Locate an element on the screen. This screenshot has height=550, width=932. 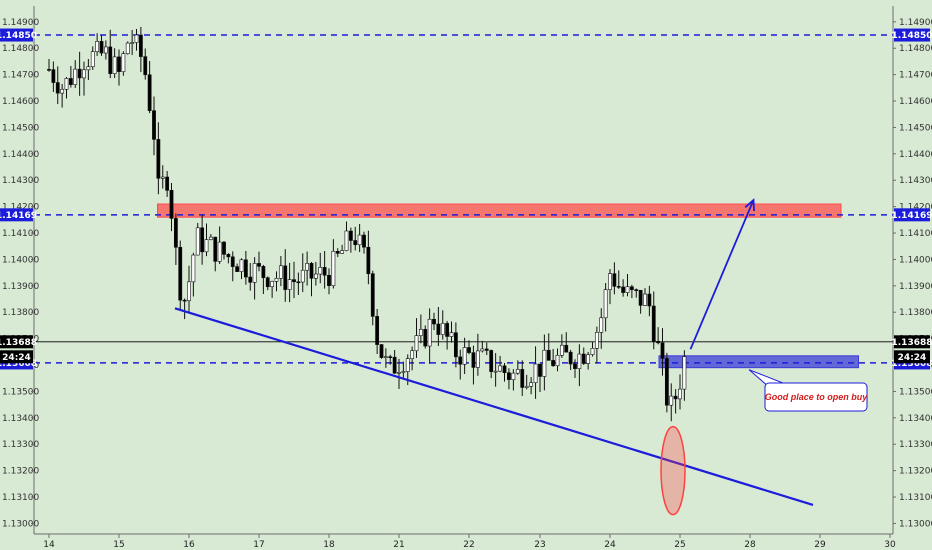
y-tick-label-right: 1.13300 is located at coordinates (915, 445).